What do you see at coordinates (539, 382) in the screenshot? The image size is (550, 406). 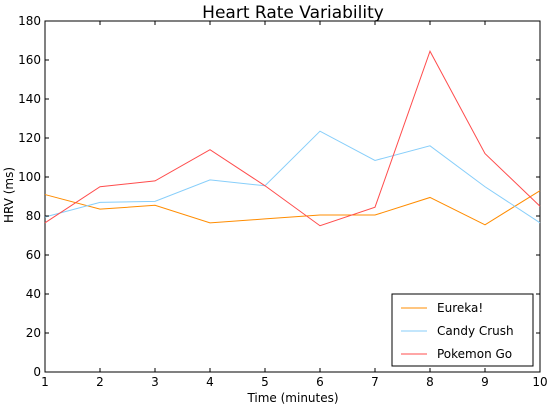 I see `x-tick-label: 10` at bounding box center [539, 382].